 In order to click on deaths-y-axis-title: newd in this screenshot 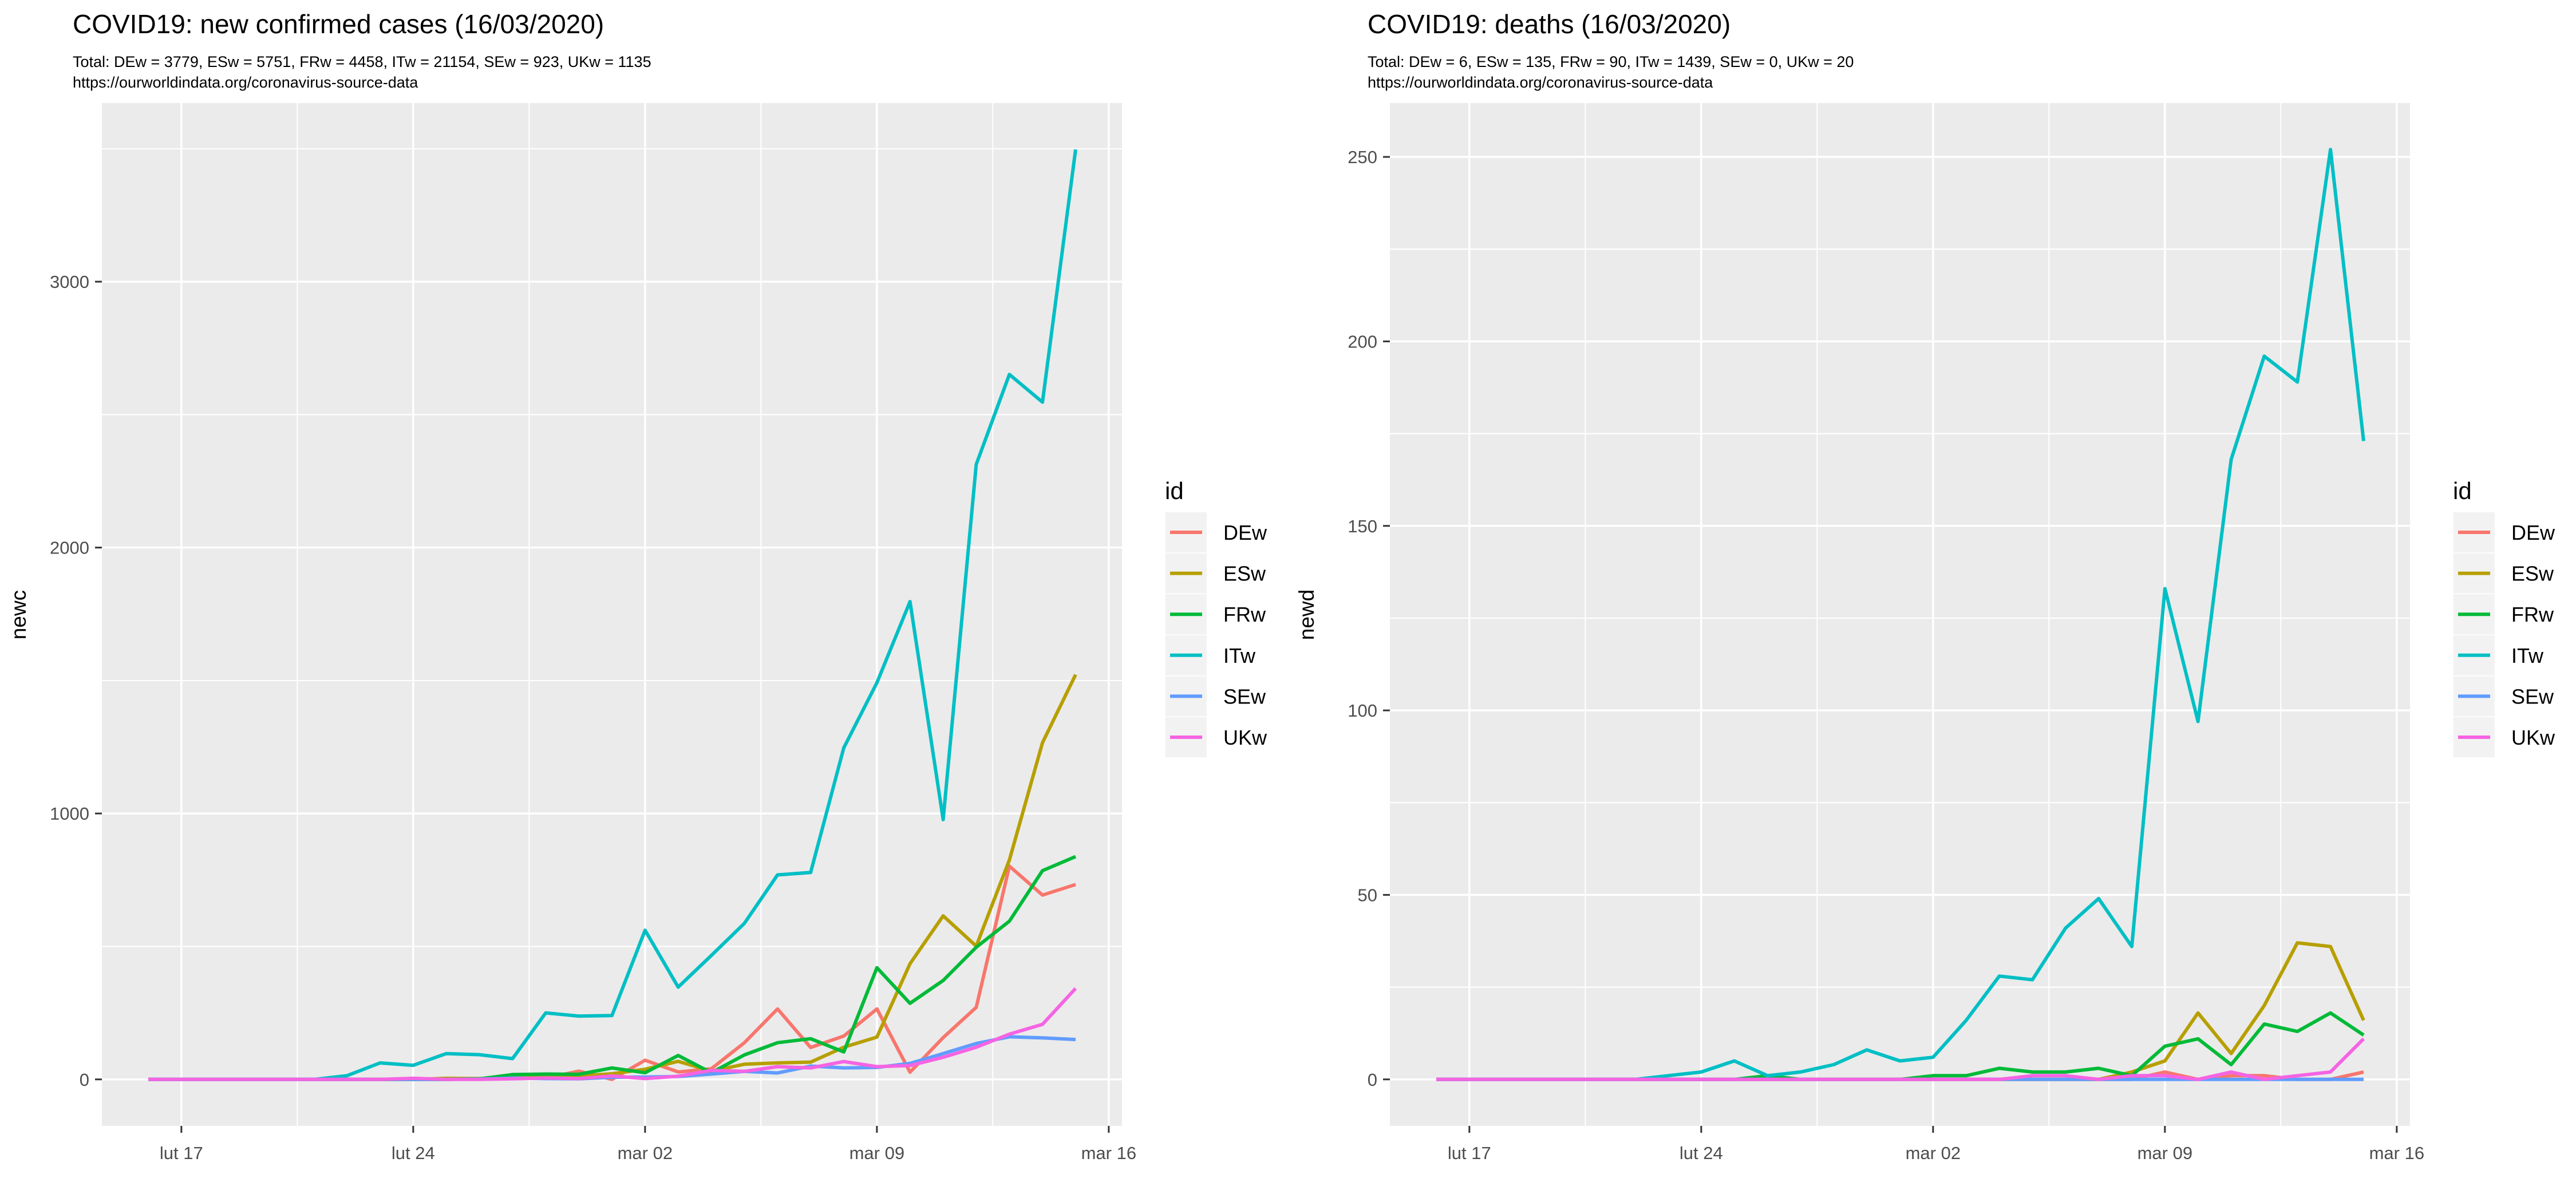, I will do `click(1306, 615)`.